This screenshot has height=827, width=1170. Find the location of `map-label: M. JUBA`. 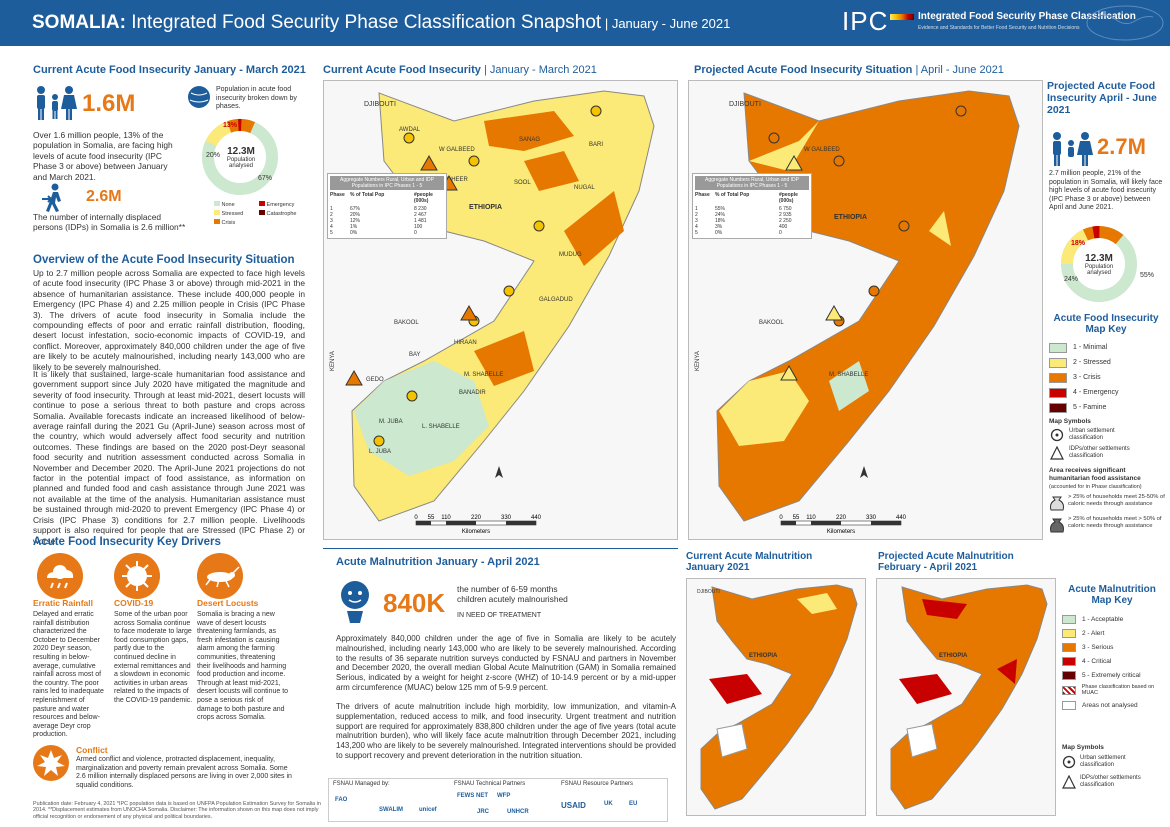

map-label: M. JUBA is located at coordinates (391, 422).